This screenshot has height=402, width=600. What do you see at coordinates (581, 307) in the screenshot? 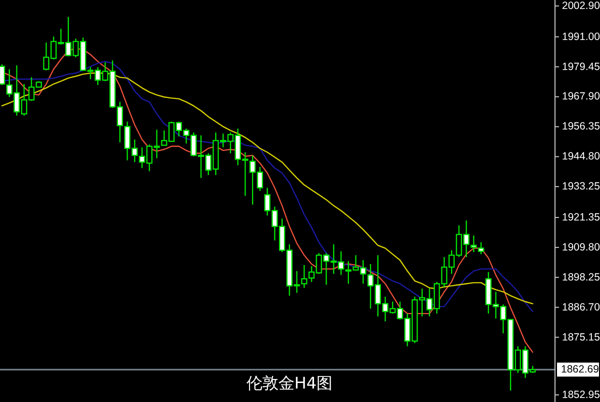
I see `y-tick-label: 1886.70` at bounding box center [581, 307].